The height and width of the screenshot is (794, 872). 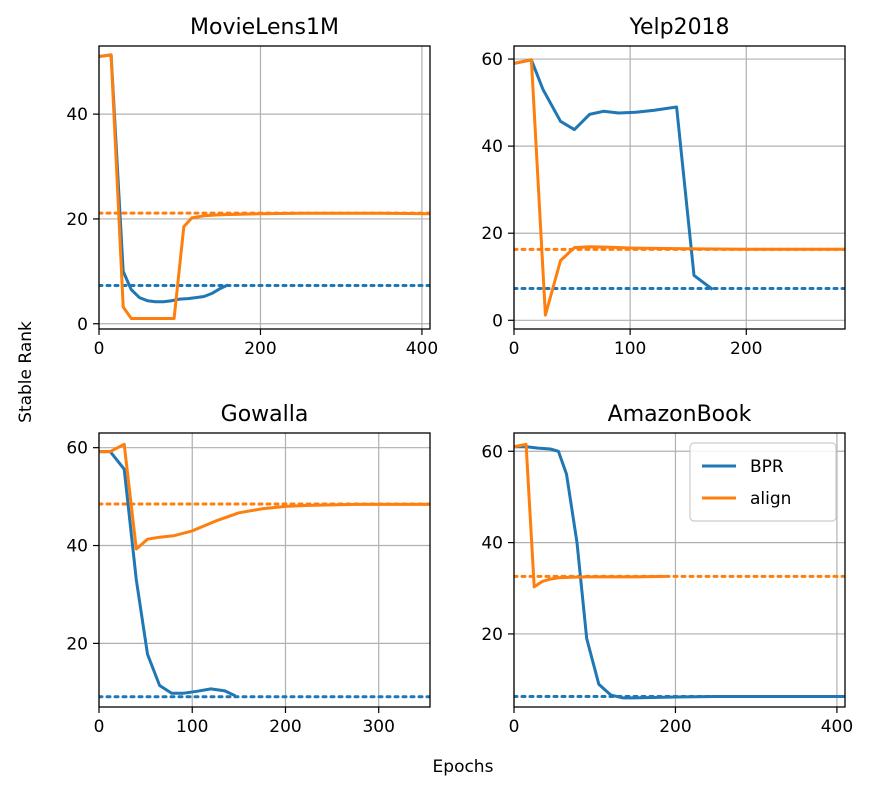 I want to click on panel-title: AmazonBook, so click(x=680, y=414).